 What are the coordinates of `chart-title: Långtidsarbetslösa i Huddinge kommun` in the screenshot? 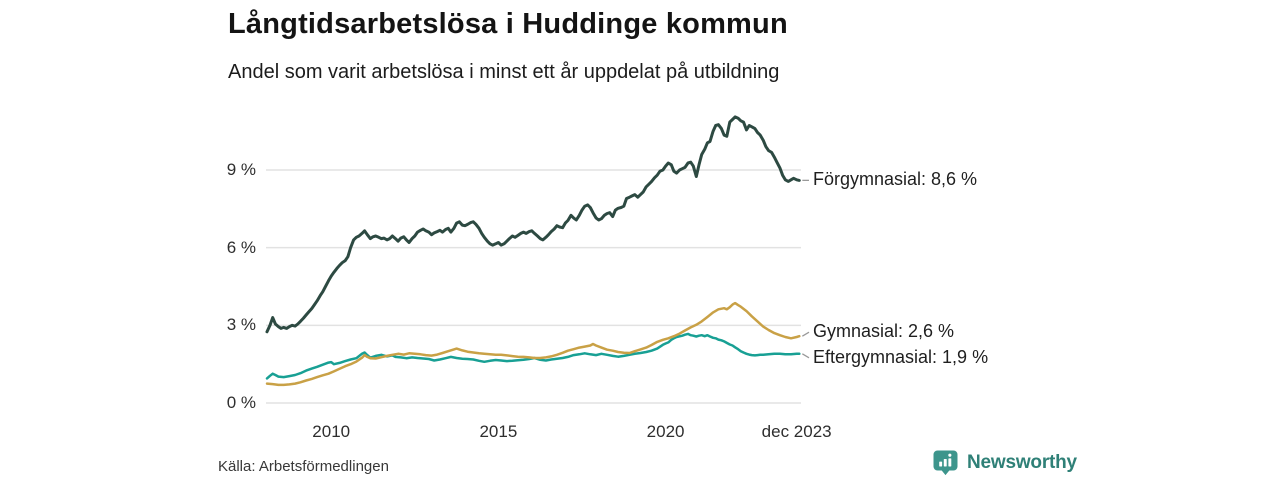 It's located at (508, 24).